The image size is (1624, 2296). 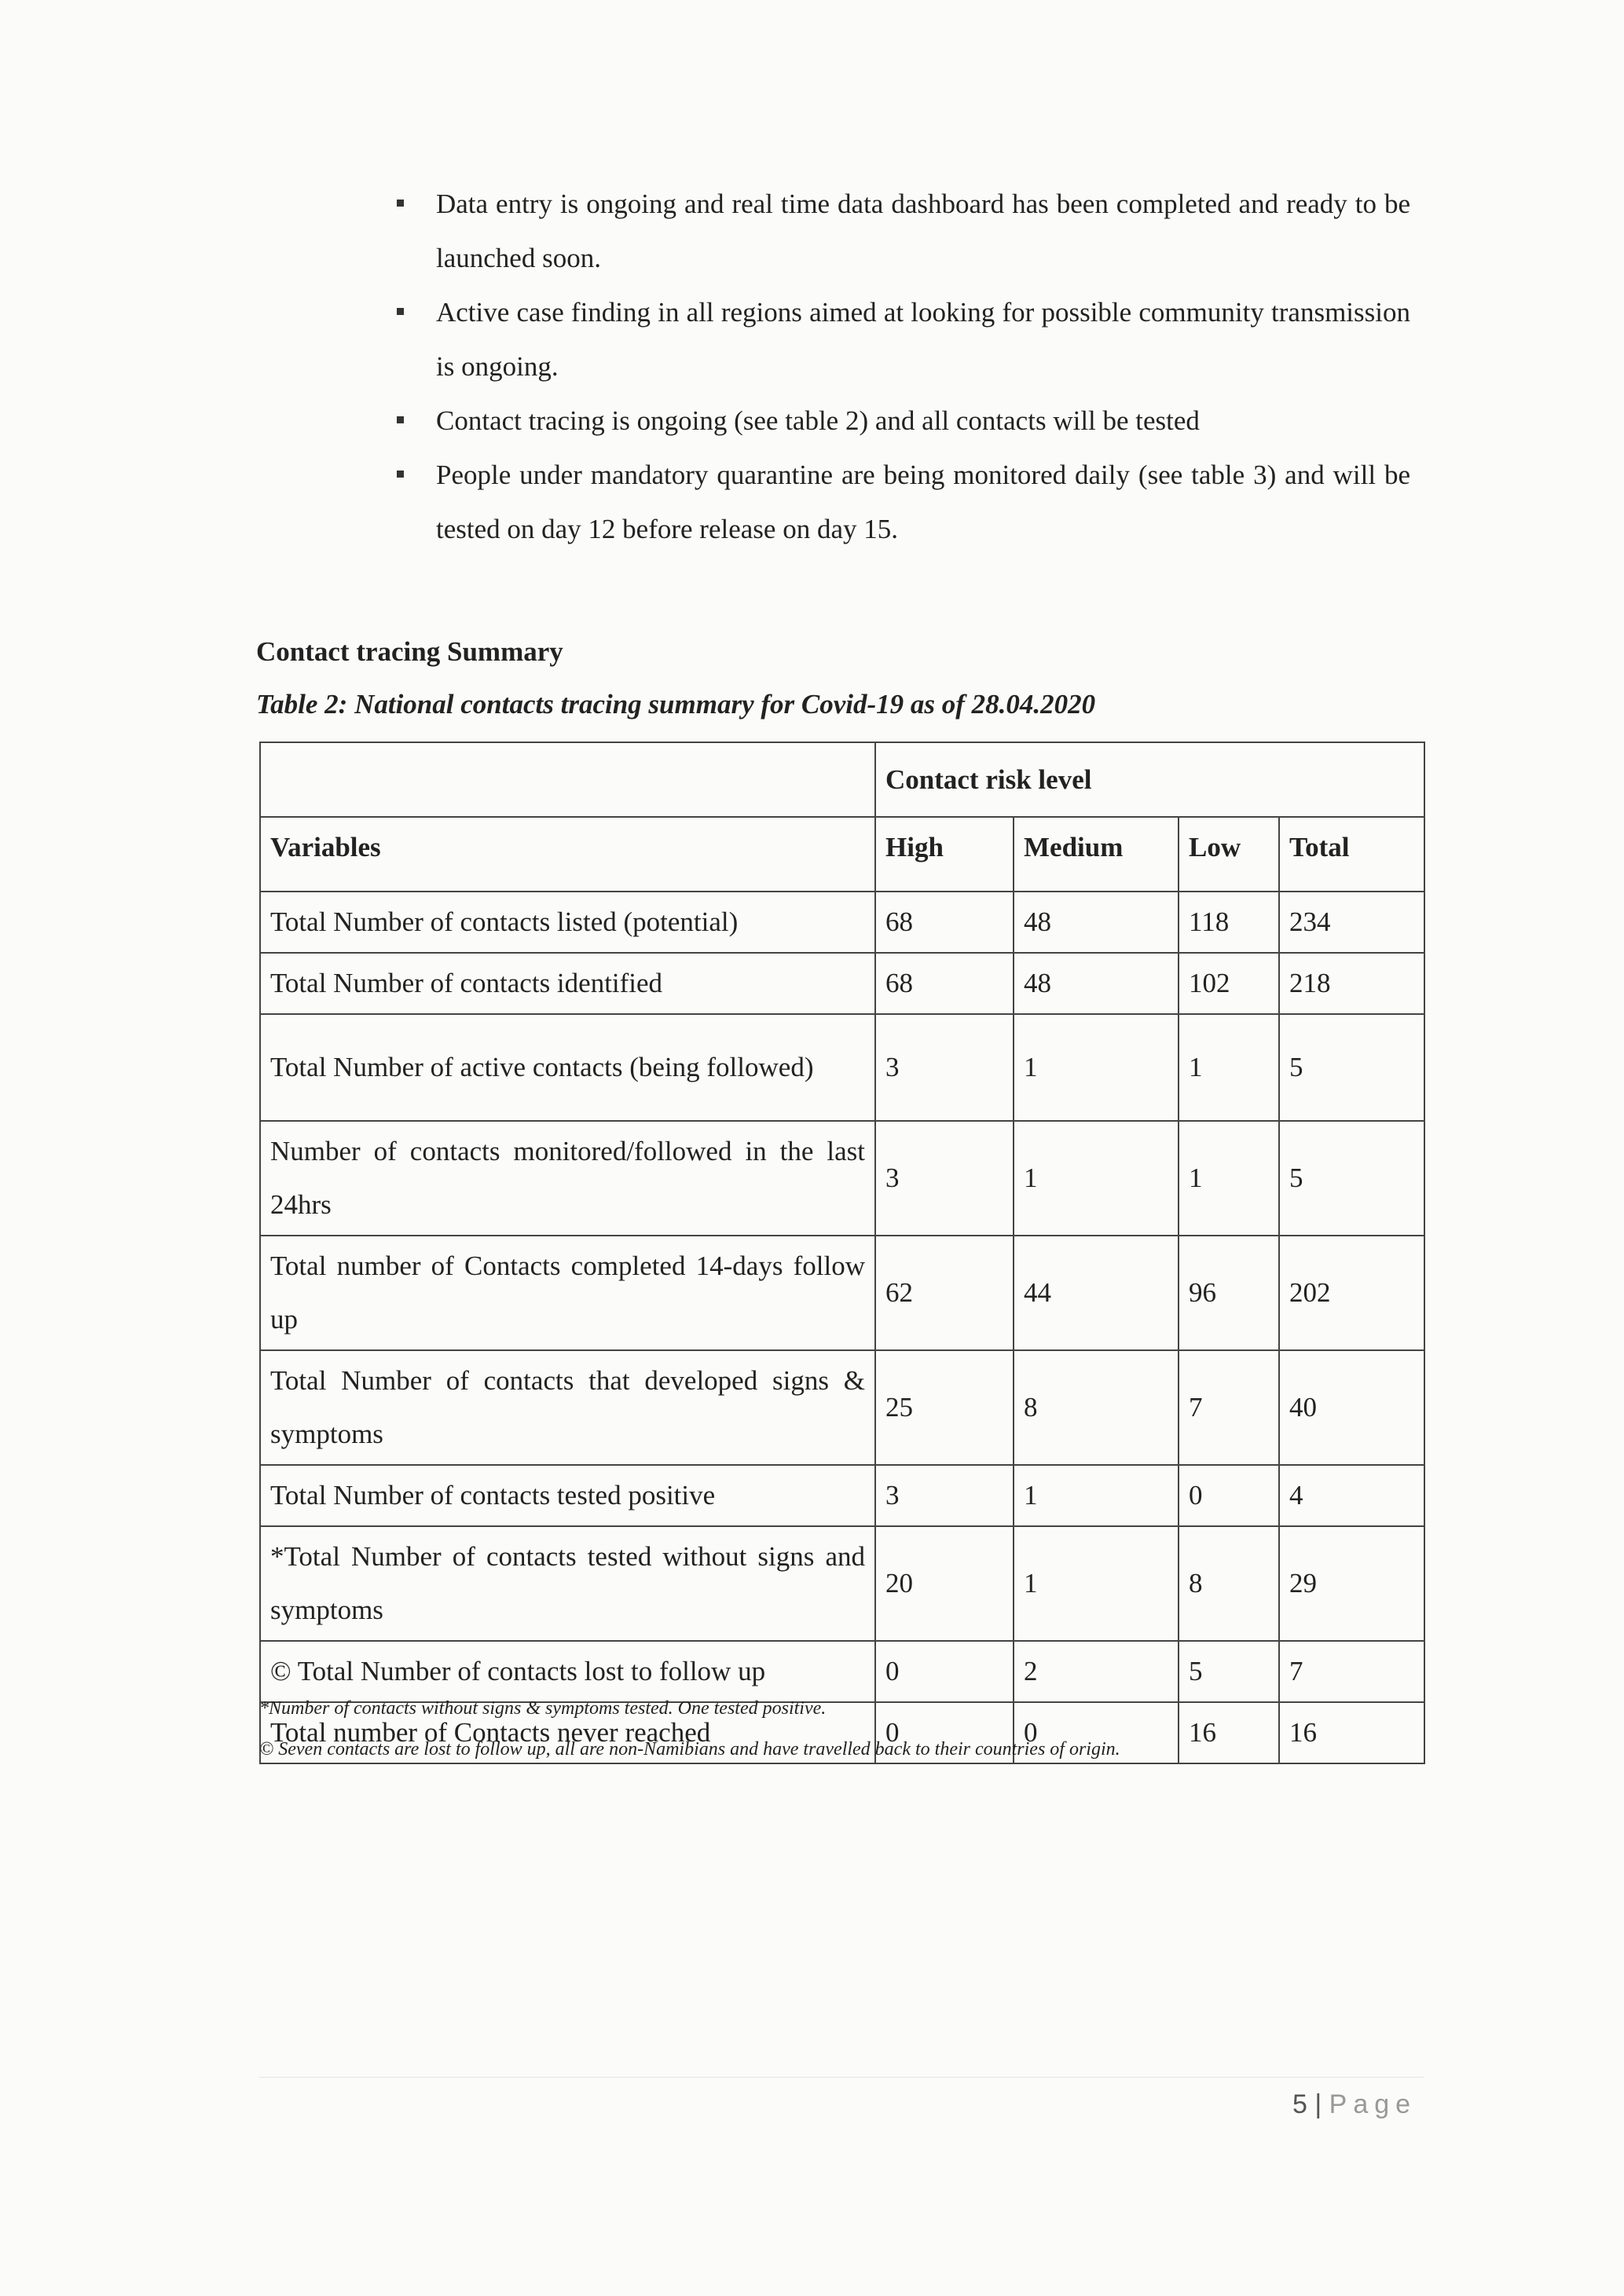 What do you see at coordinates (842, 2078) in the screenshot?
I see `footer-divider` at bounding box center [842, 2078].